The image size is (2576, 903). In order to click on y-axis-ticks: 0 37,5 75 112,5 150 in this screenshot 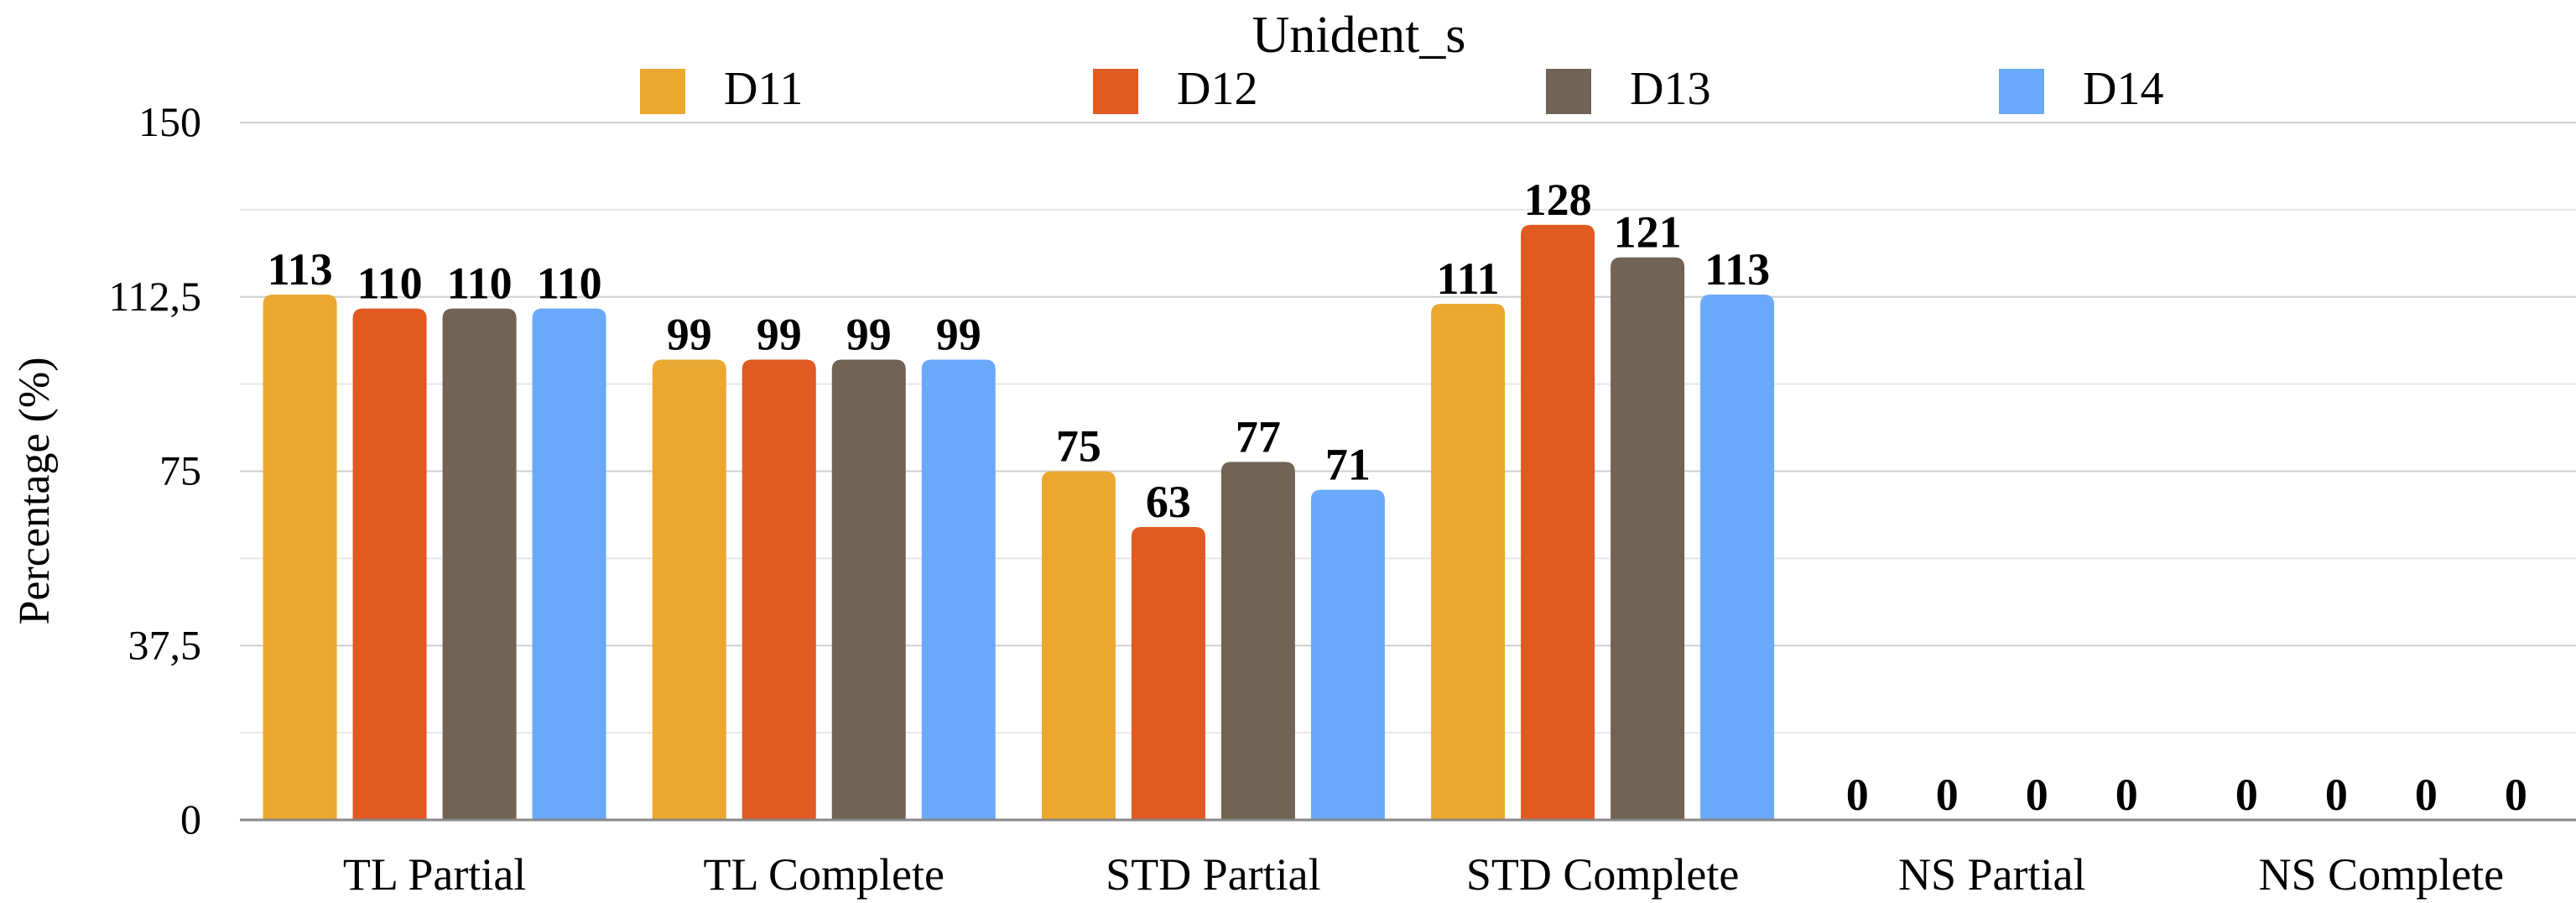, I will do `click(154, 470)`.